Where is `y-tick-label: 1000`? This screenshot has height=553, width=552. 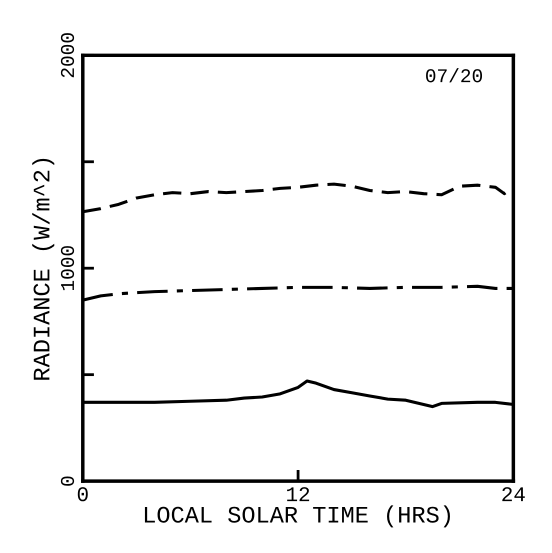 y-tick-label: 1000 is located at coordinates (67, 268).